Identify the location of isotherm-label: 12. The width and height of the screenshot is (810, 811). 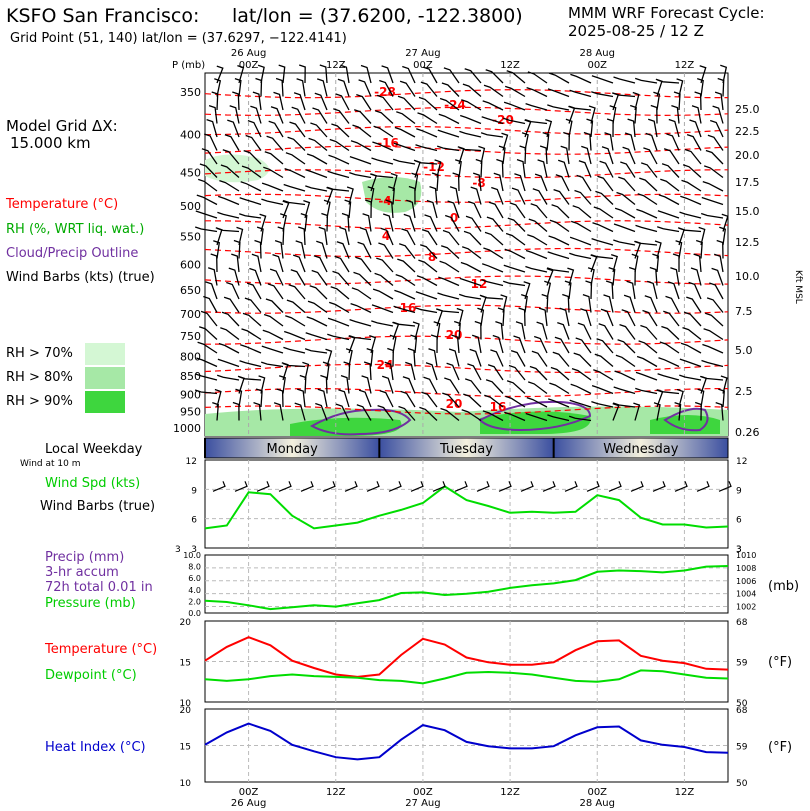
(479, 284).